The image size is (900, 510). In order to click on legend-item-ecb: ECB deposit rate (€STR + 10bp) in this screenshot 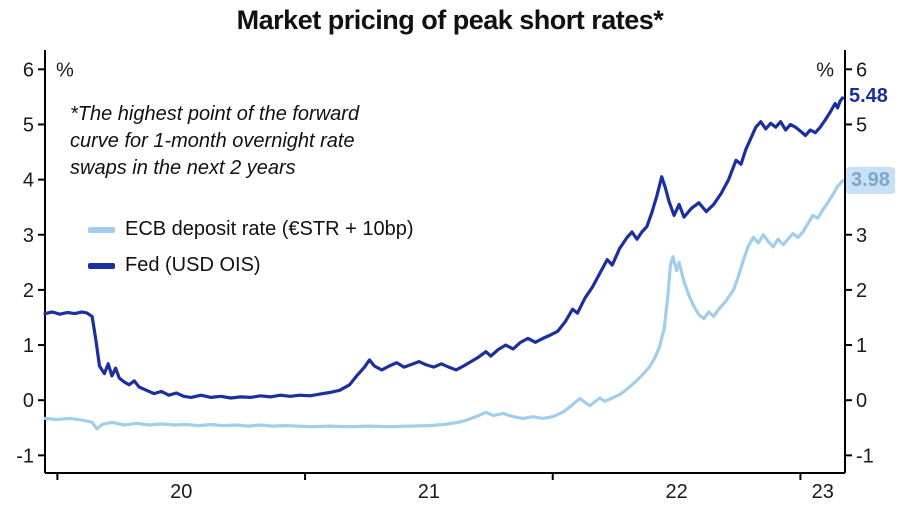, I will do `click(250, 229)`.